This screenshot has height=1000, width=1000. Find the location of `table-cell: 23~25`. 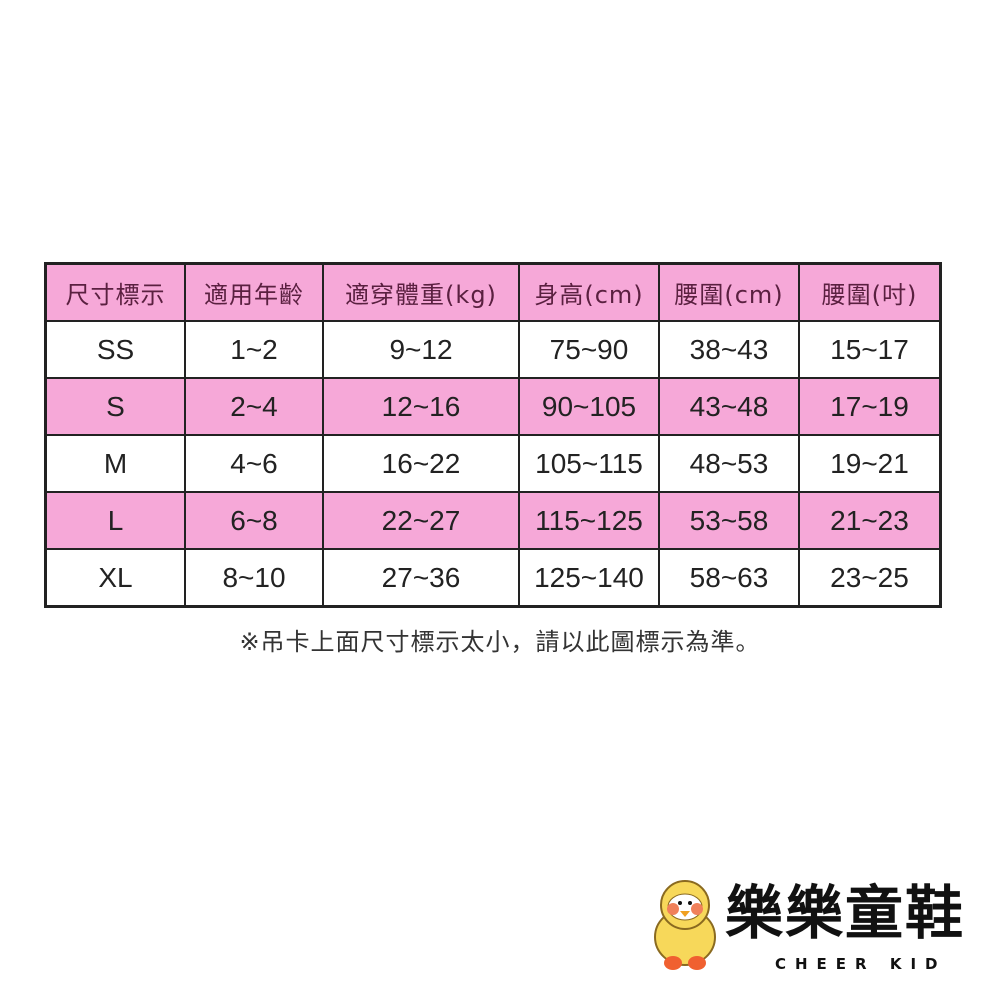

table-cell: 23~25 is located at coordinates (870, 578).